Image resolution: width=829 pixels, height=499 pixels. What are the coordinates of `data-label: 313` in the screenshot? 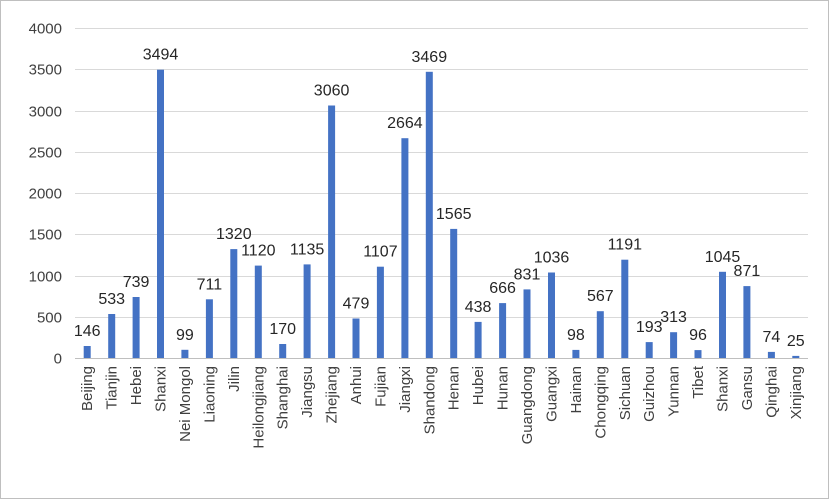 It's located at (673, 317).